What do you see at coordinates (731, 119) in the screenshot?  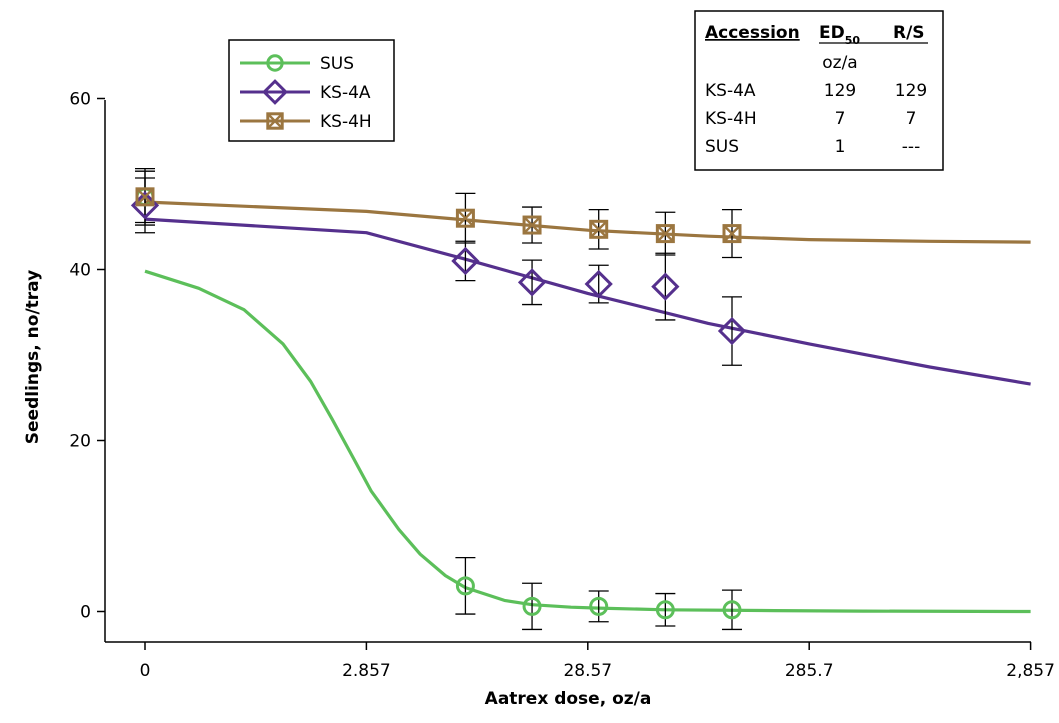 I see `table-cell-accession: KS-4H` at bounding box center [731, 119].